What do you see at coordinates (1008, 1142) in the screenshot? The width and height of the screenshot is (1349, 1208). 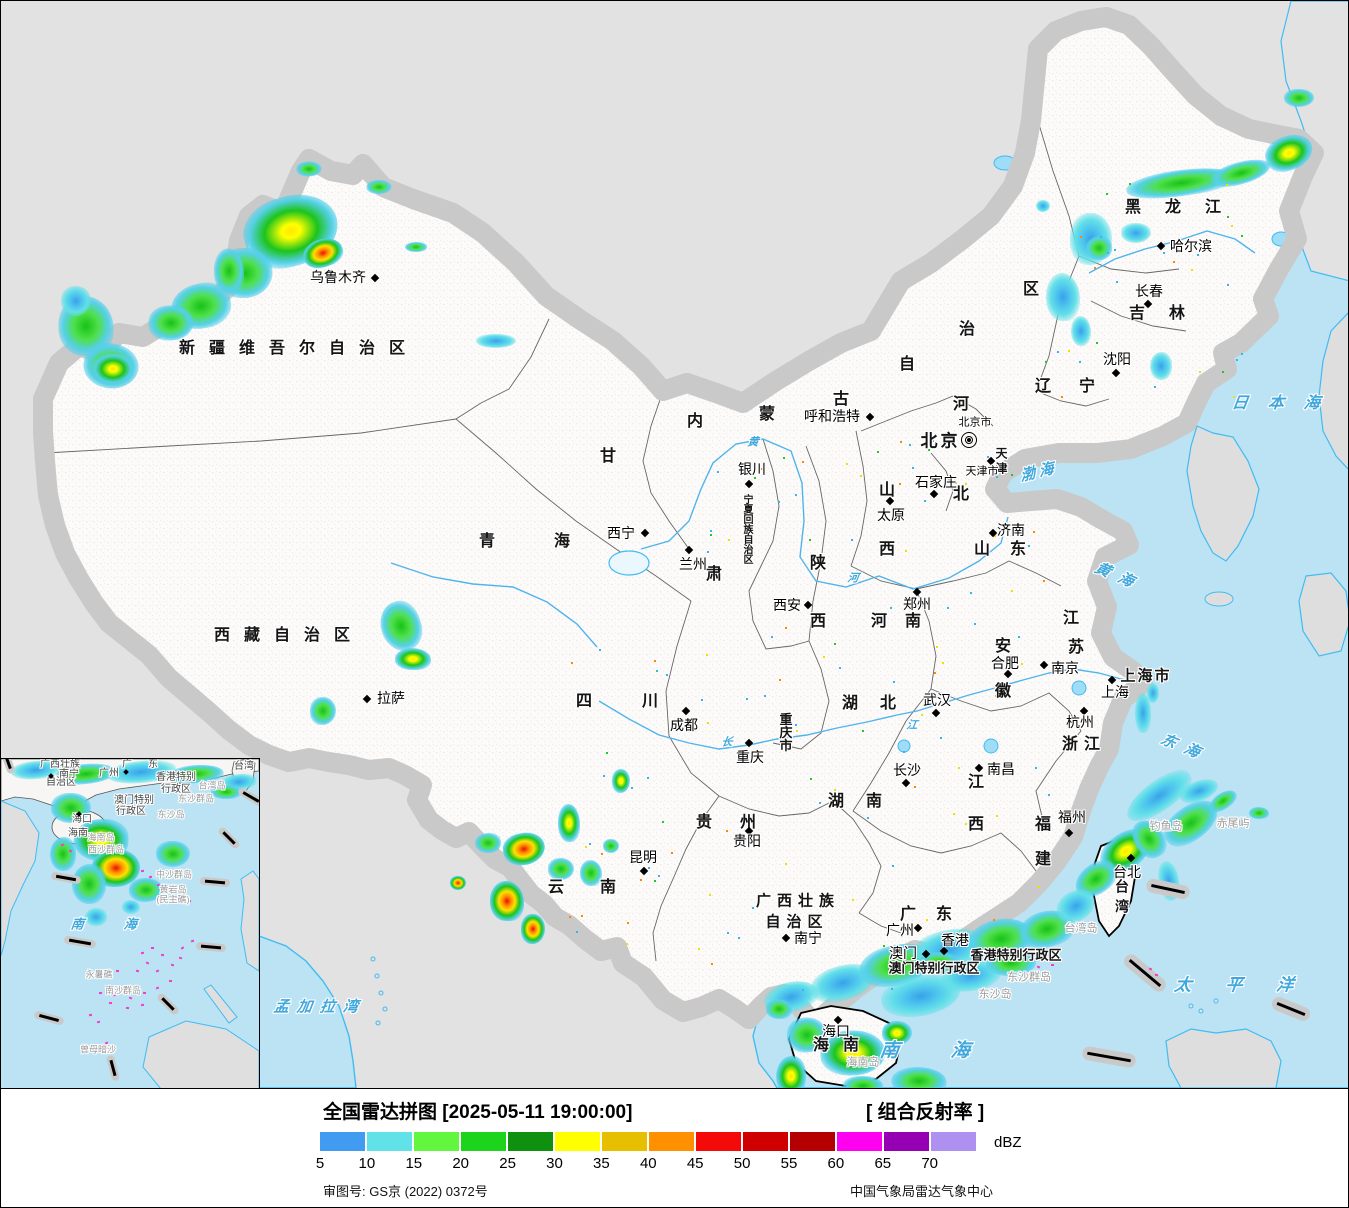 I see `dbz-unit-label: dBZ` at bounding box center [1008, 1142].